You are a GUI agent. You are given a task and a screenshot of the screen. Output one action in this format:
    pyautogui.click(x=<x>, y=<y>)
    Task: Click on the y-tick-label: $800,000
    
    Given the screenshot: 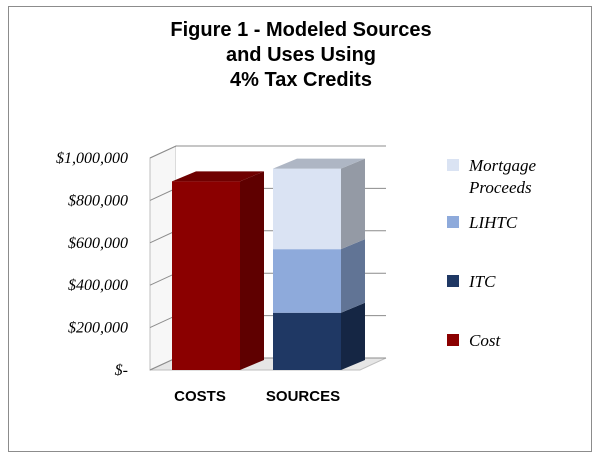 What is the action you would take?
    pyautogui.click(x=98, y=200)
    